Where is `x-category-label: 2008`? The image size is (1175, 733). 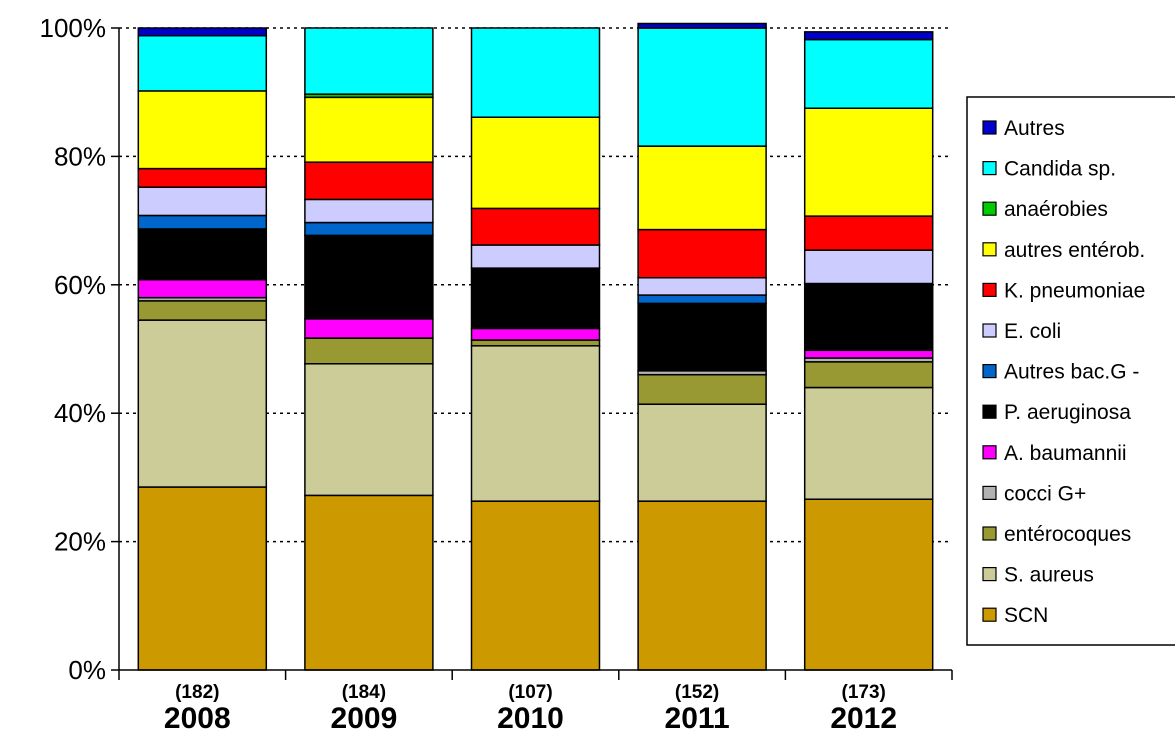 x-category-label: 2008 is located at coordinates (197, 717).